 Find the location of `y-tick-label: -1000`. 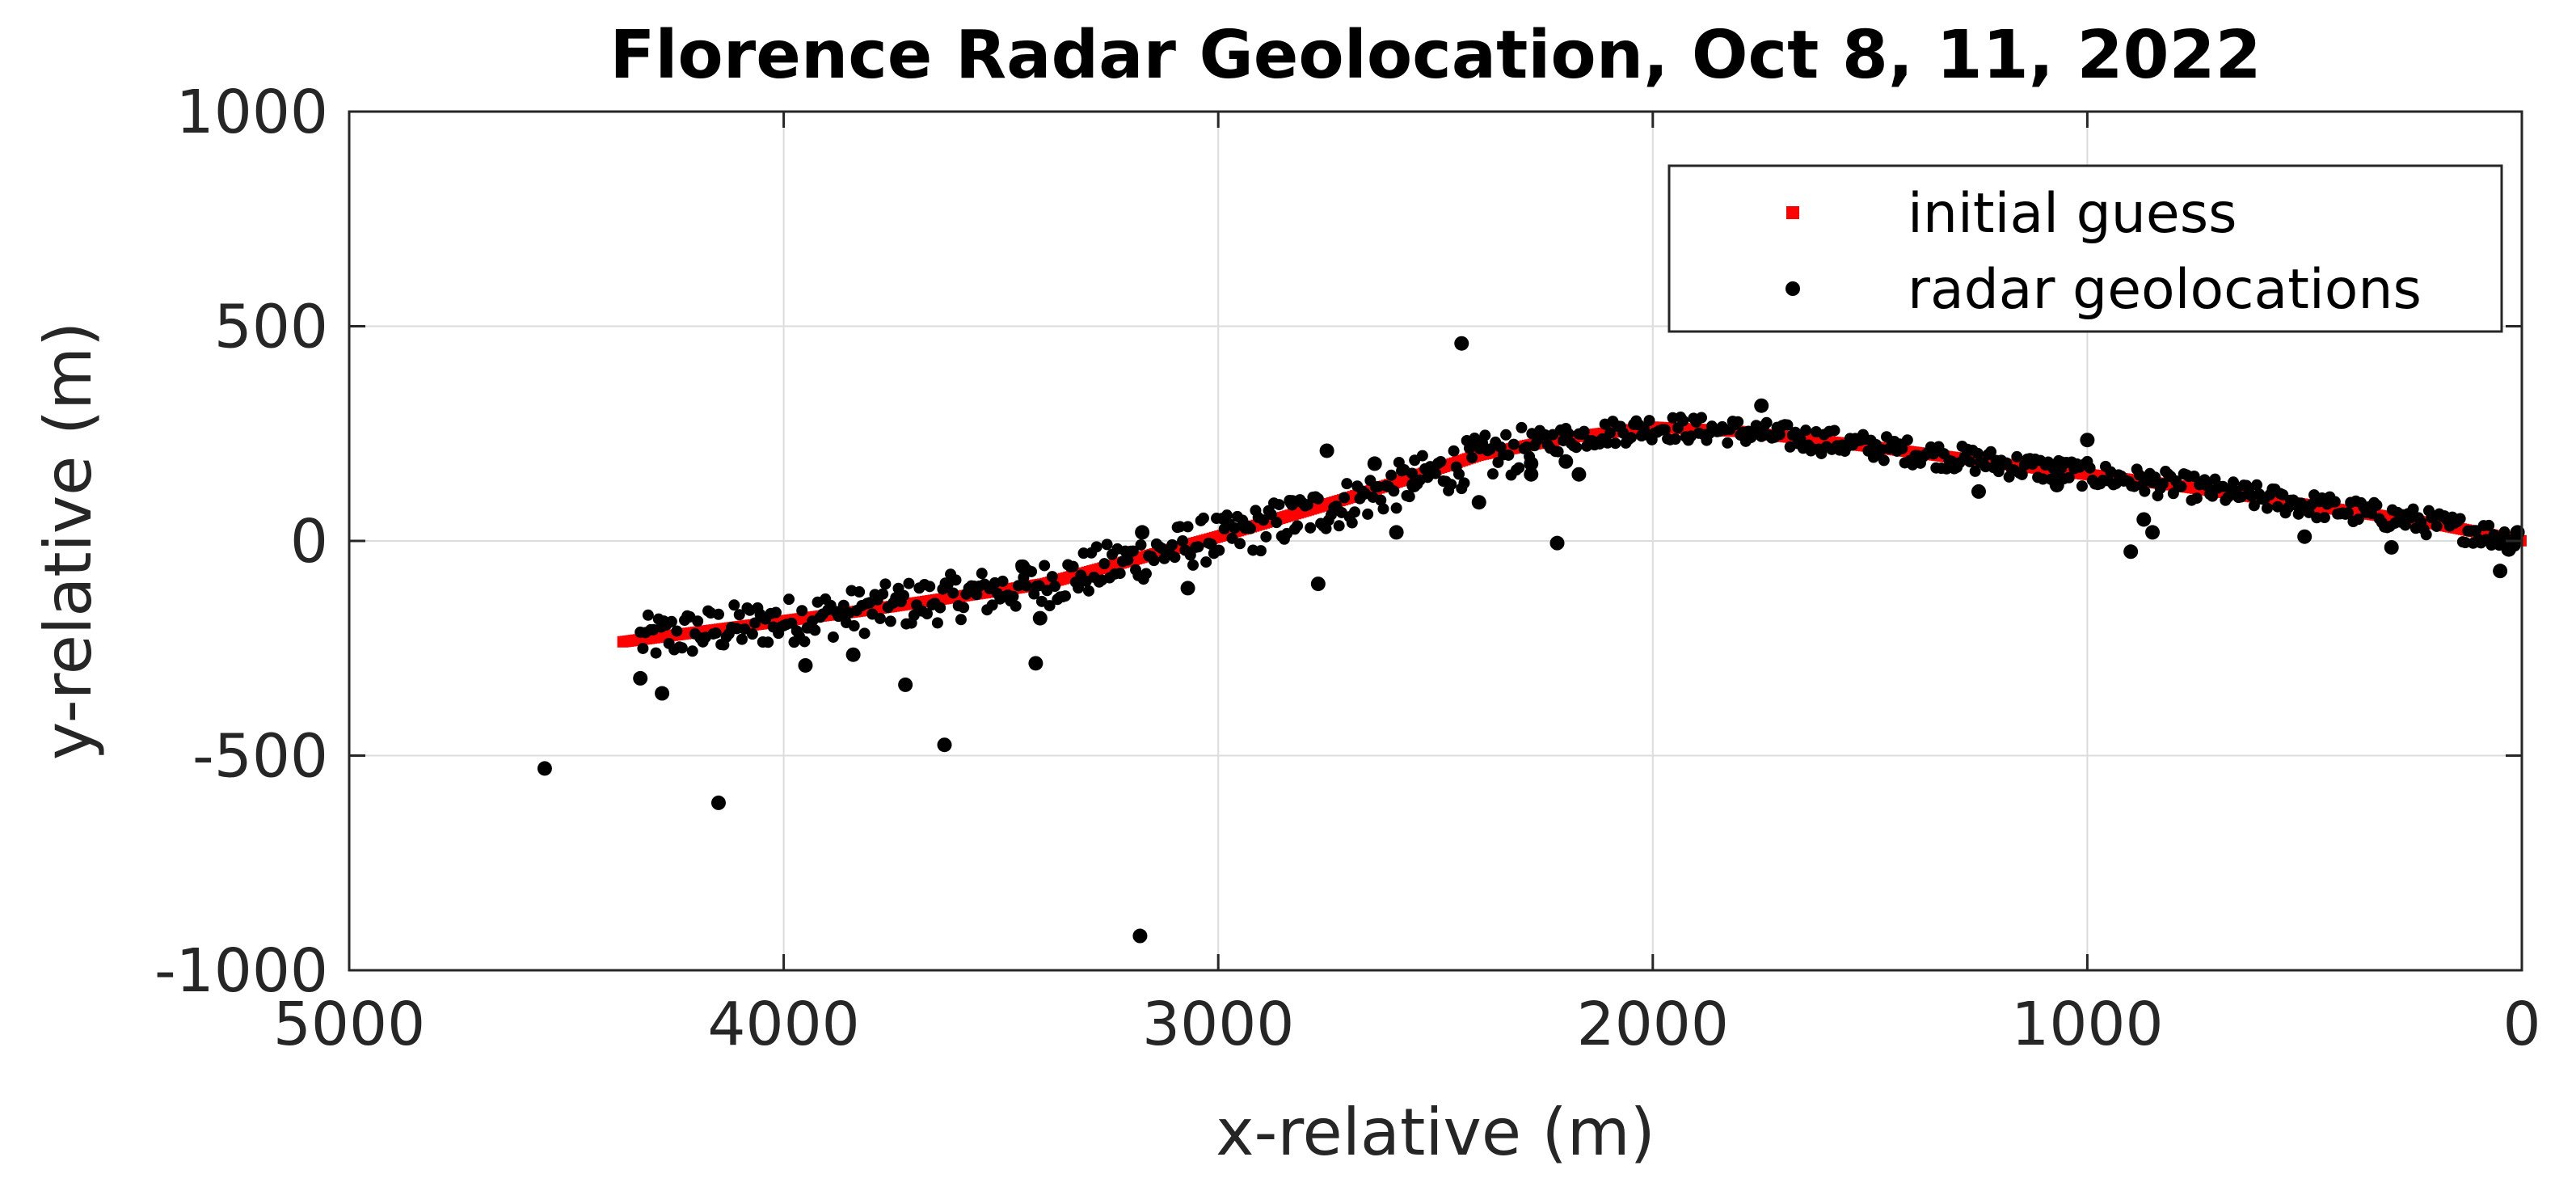

y-tick-label: -1000 is located at coordinates (241, 971).